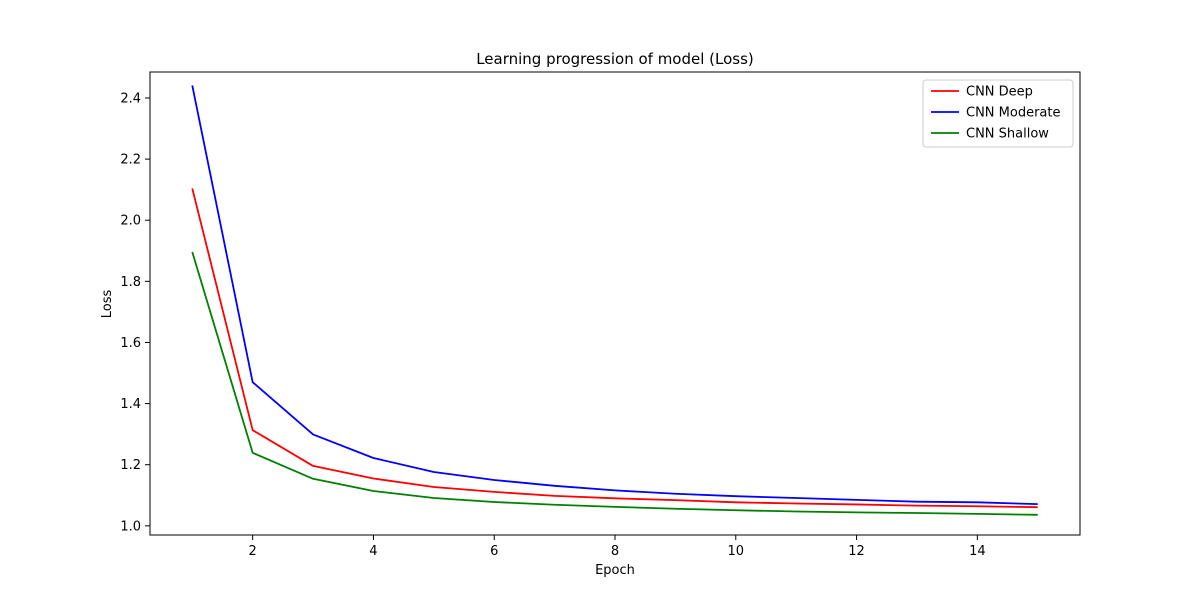 The image size is (1200, 604). I want to click on y-tick-label: 1.8, so click(130, 282).